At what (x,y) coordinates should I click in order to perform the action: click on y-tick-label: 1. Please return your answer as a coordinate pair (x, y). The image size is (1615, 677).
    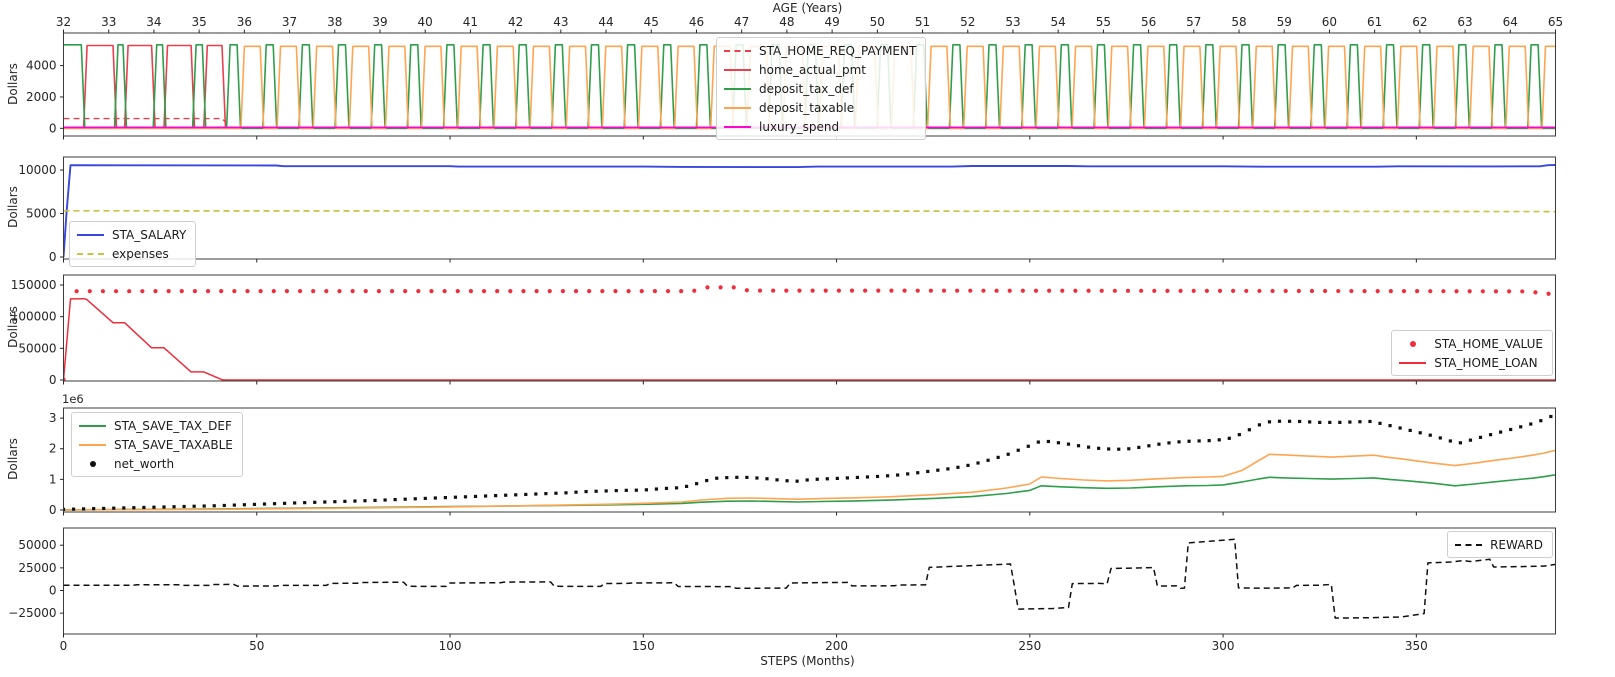
    Looking at the image, I should click on (53, 479).